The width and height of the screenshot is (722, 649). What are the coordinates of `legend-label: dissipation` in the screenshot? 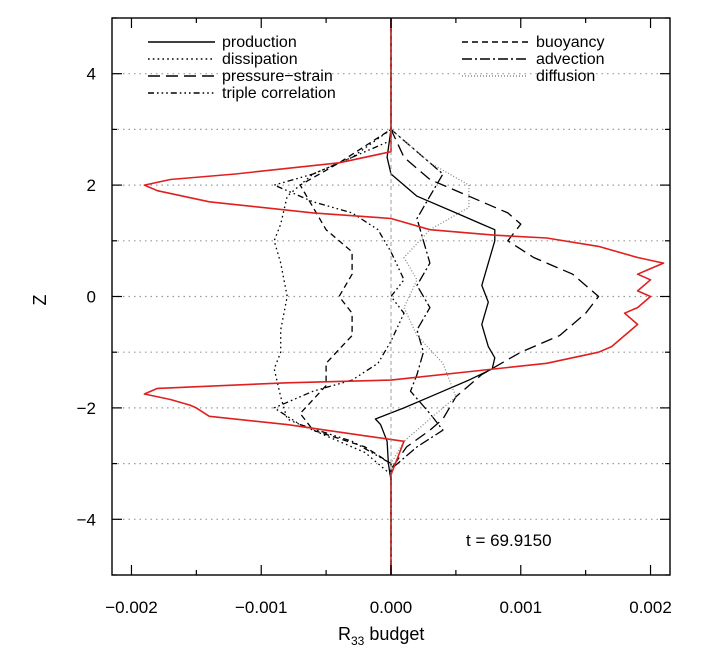 It's located at (260, 59).